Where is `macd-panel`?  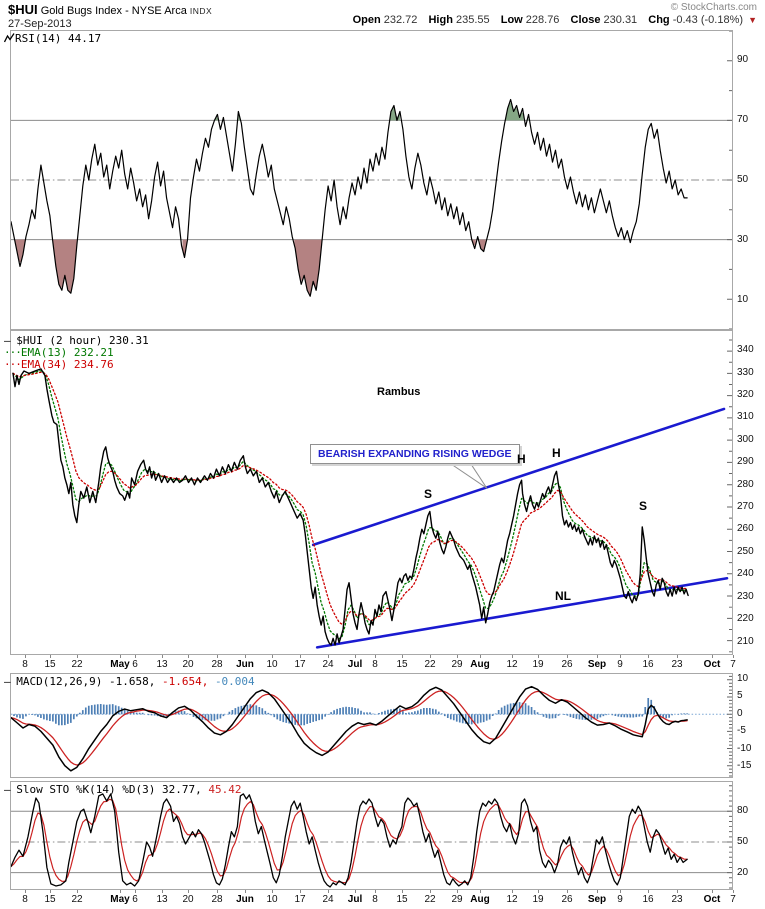
macd-panel is located at coordinates (371, 725).